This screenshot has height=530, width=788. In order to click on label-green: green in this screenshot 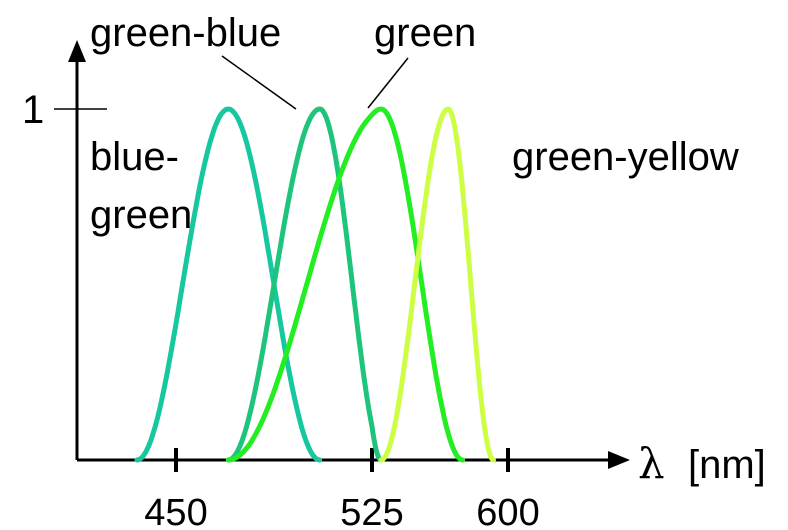, I will do `click(425, 33)`.